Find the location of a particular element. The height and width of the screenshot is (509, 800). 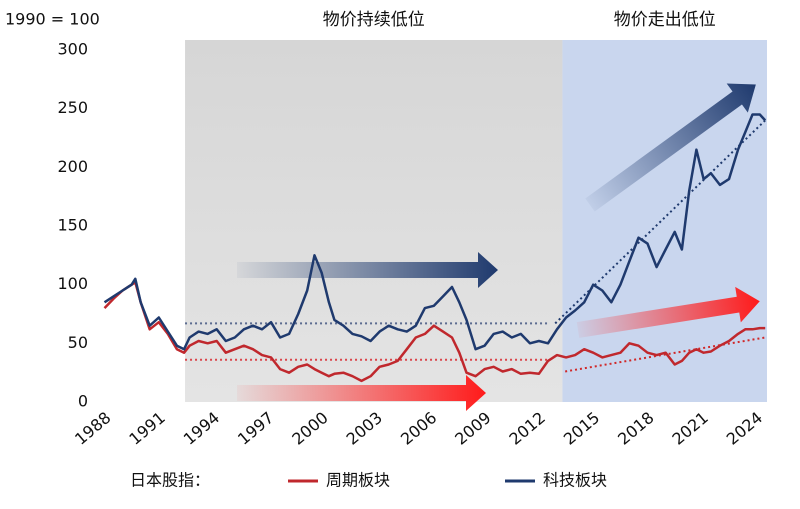

y-tick-label: 300 is located at coordinates (72, 49).